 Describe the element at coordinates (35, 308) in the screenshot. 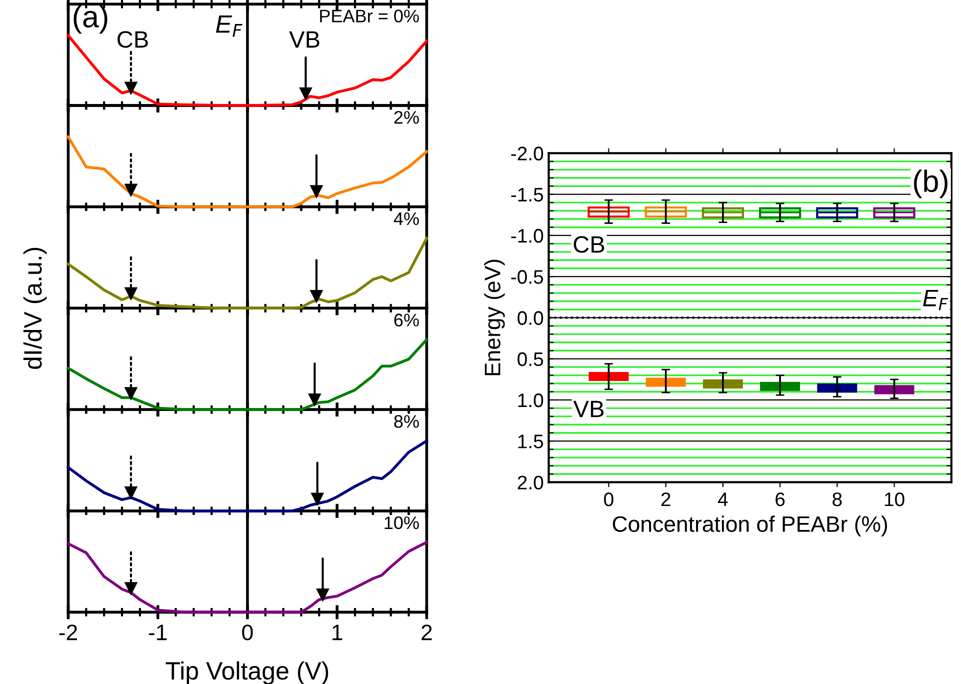

I see `y-axis-title: dI/dV (a.u.)` at that location.